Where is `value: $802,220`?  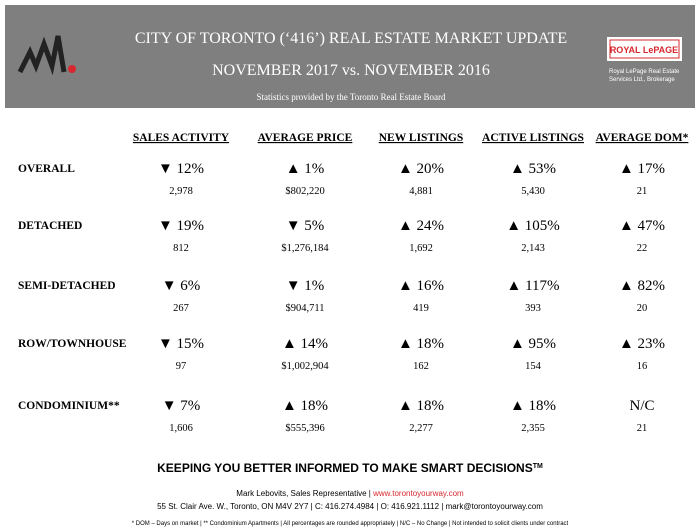
value: $802,220 is located at coordinates (304, 191).